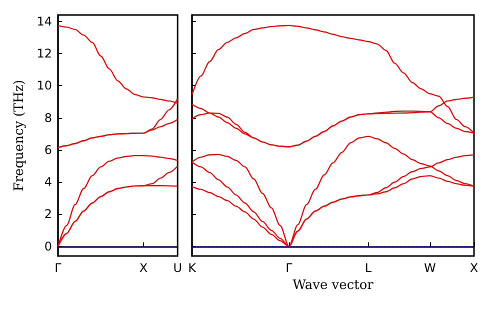  Describe the element at coordinates (44, 85) in the screenshot. I see `y-tick-label: 10` at that location.